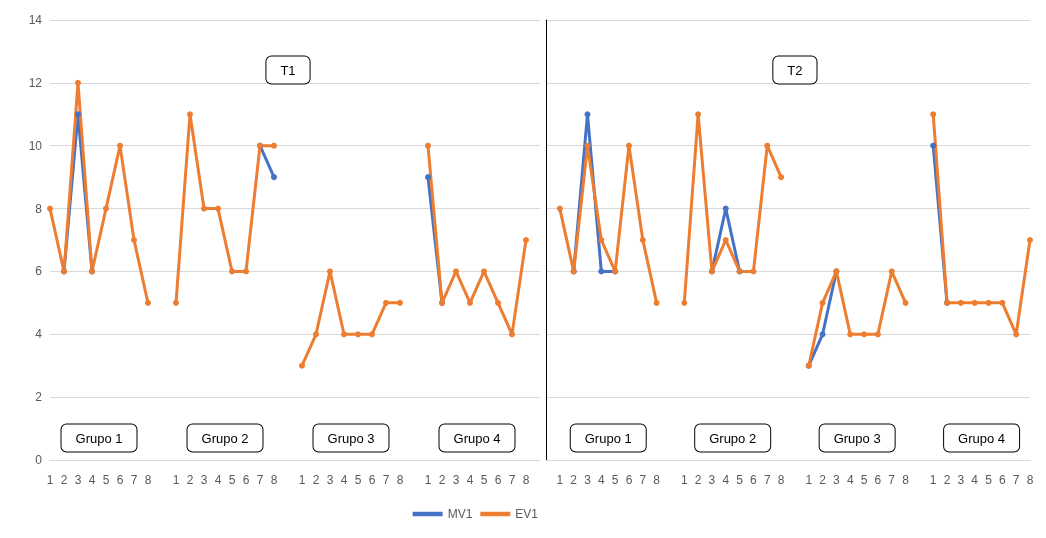 This screenshot has height=538, width=1046. Describe the element at coordinates (35, 145) in the screenshot. I see `y-tick-label: 10` at that location.